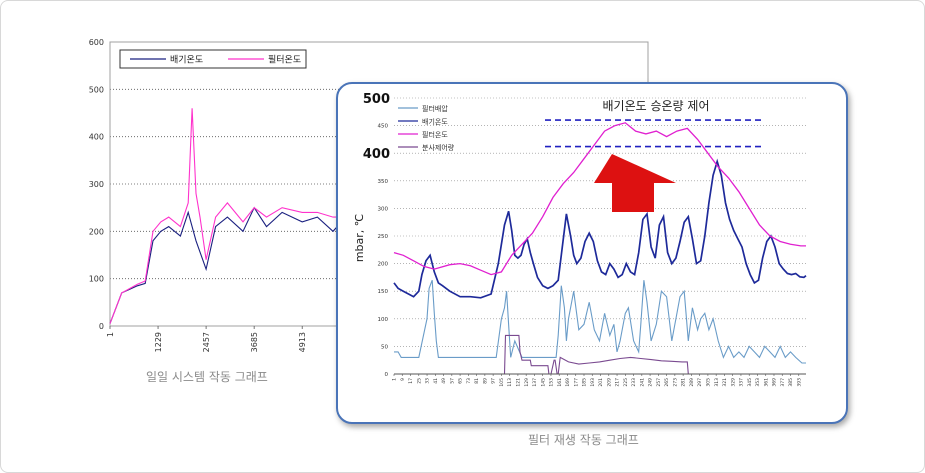 This screenshot has width=925, height=473. What do you see at coordinates (207, 377) in the screenshot?
I see `caption-daily-operation: 일일 시스템 작동 그래프` at bounding box center [207, 377].